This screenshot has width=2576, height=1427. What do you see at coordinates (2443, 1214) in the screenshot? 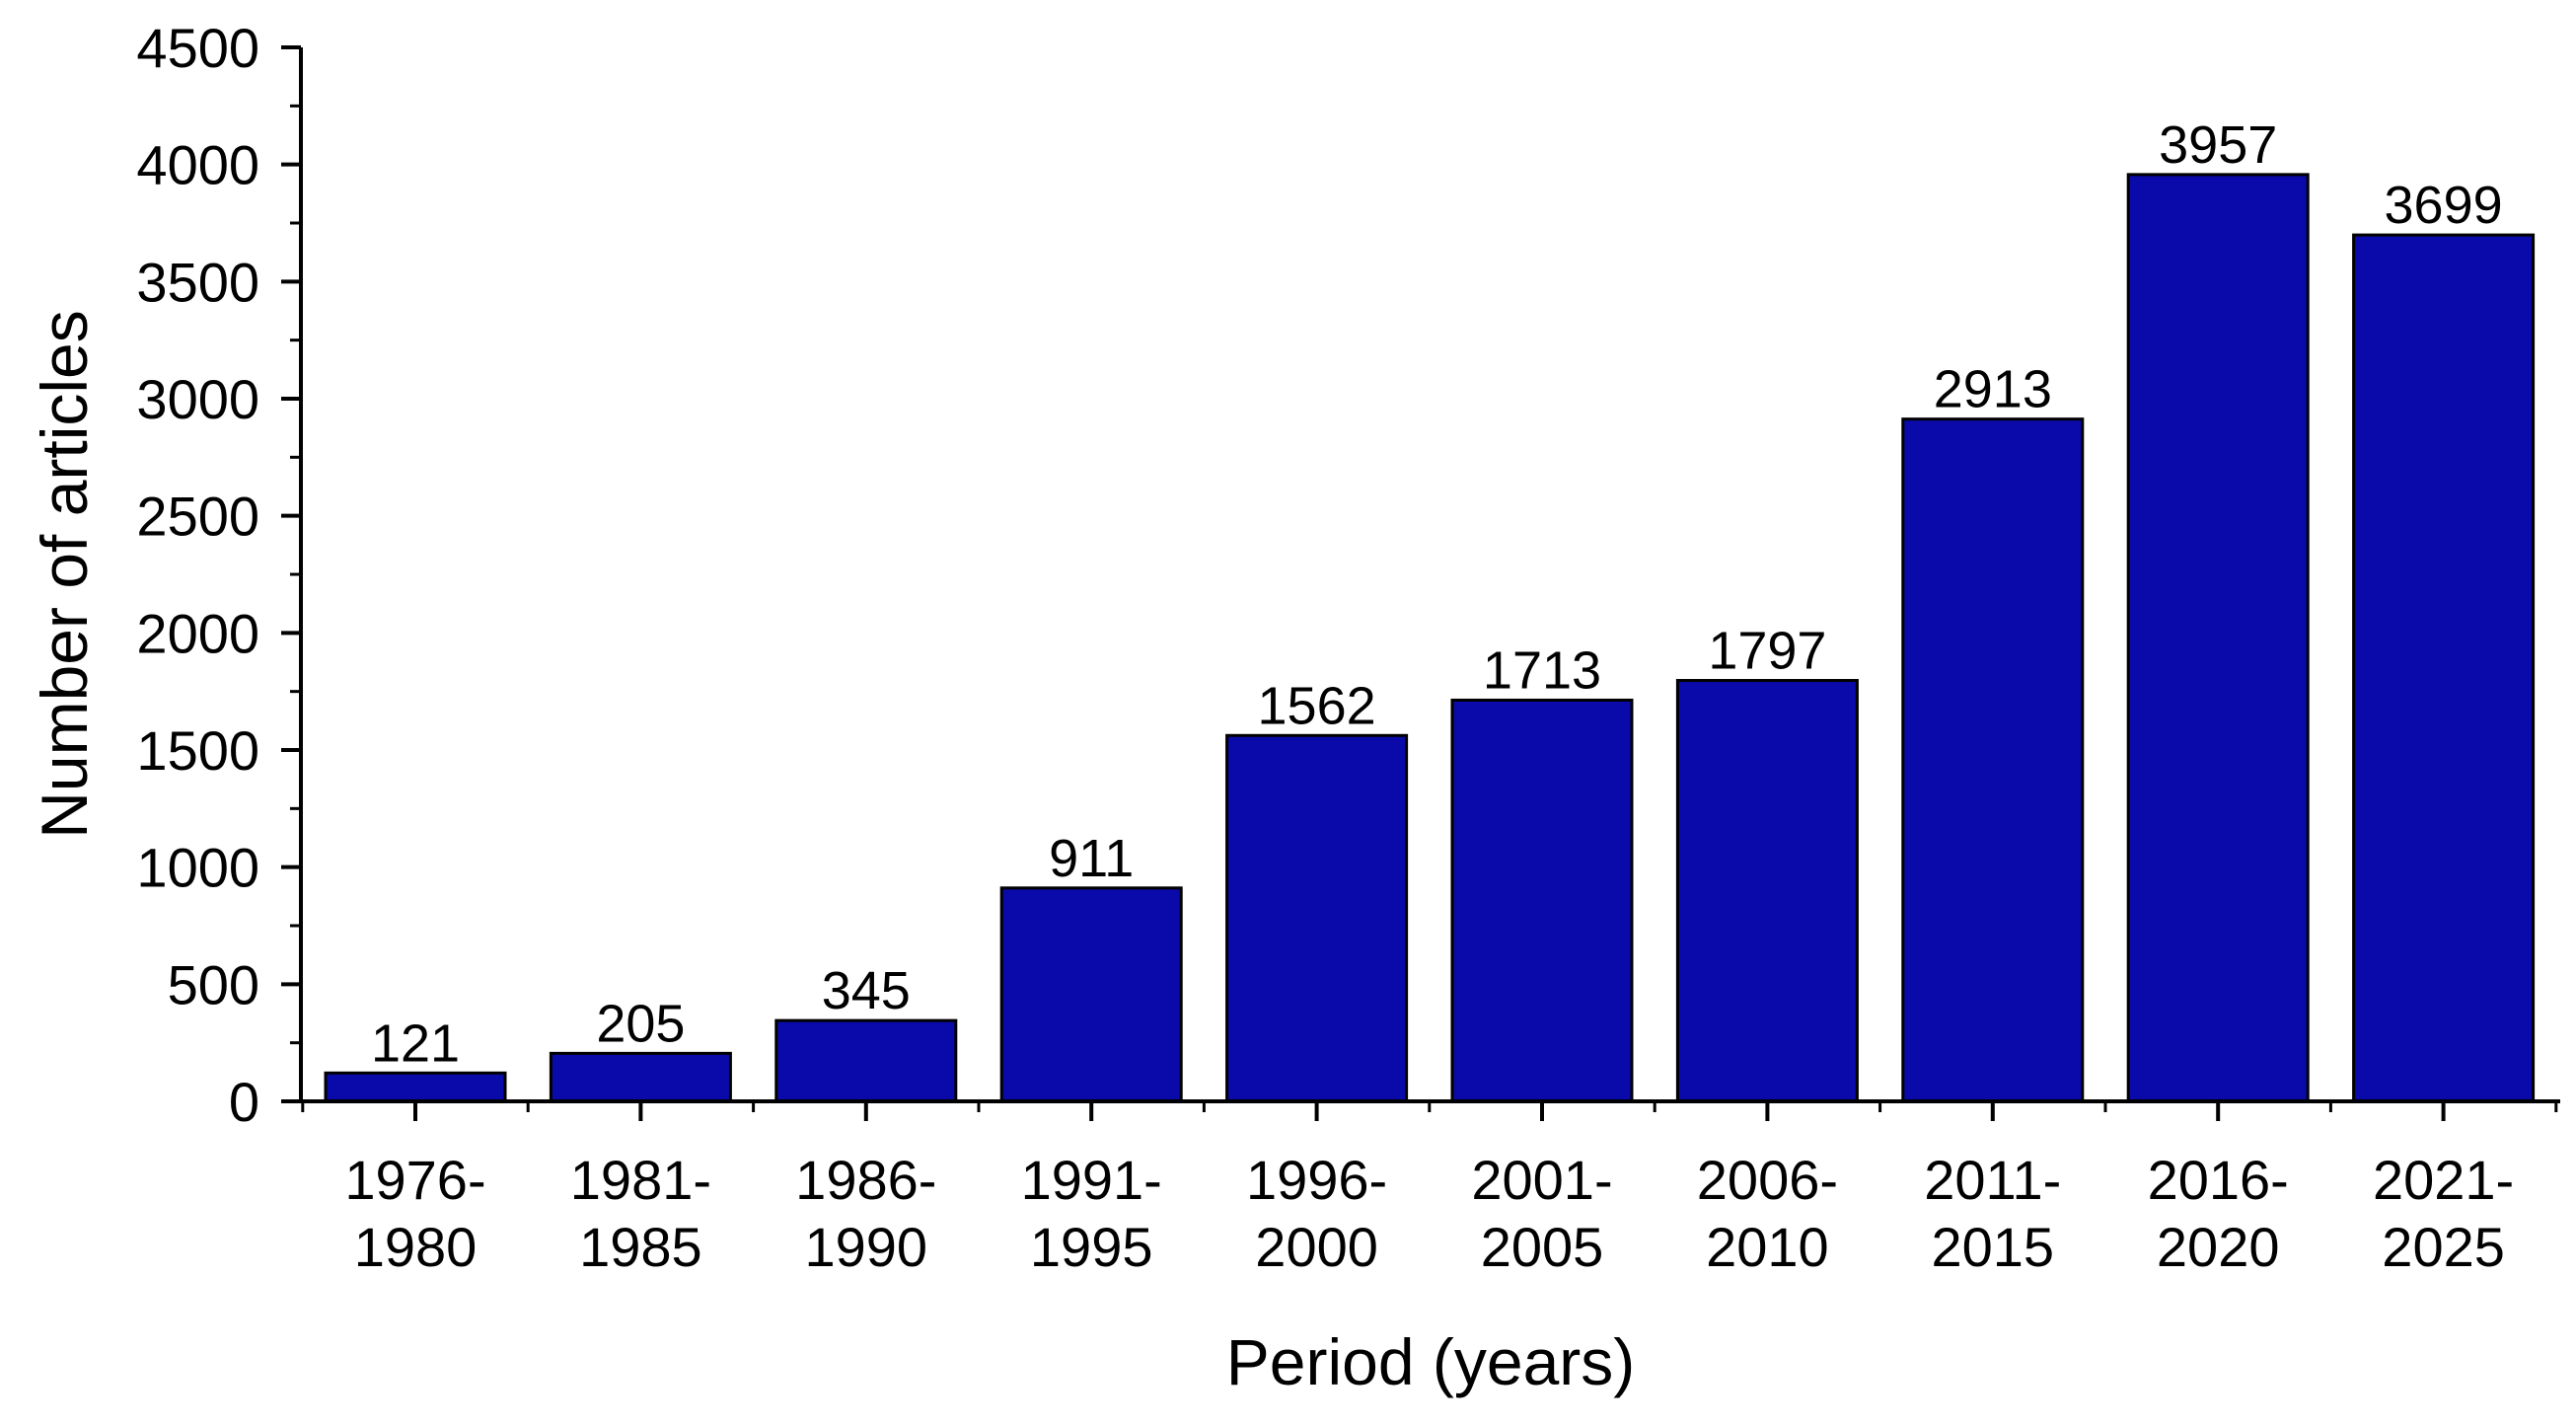
I see `x-tick-label-9: 2021-2025` at bounding box center [2443, 1214].